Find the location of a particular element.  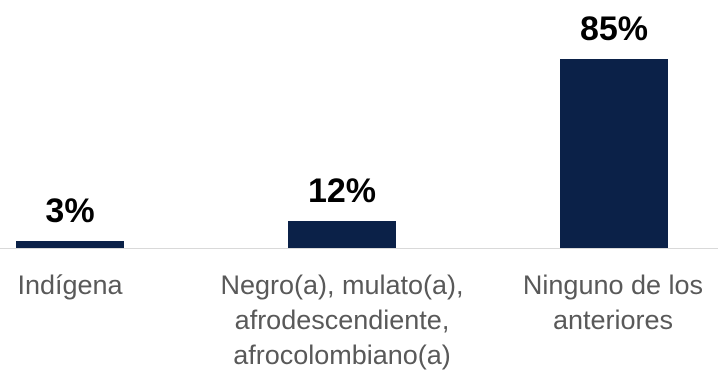

bar-ninguno is located at coordinates (614, 153).